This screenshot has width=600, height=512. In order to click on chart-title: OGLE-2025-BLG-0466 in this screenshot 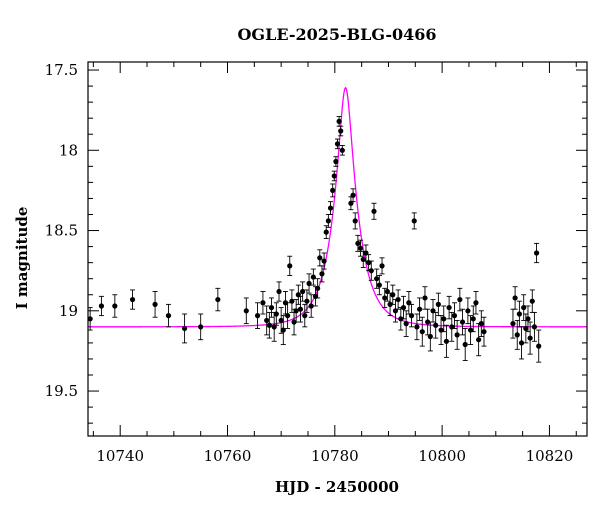, I will do `click(336, 34)`.